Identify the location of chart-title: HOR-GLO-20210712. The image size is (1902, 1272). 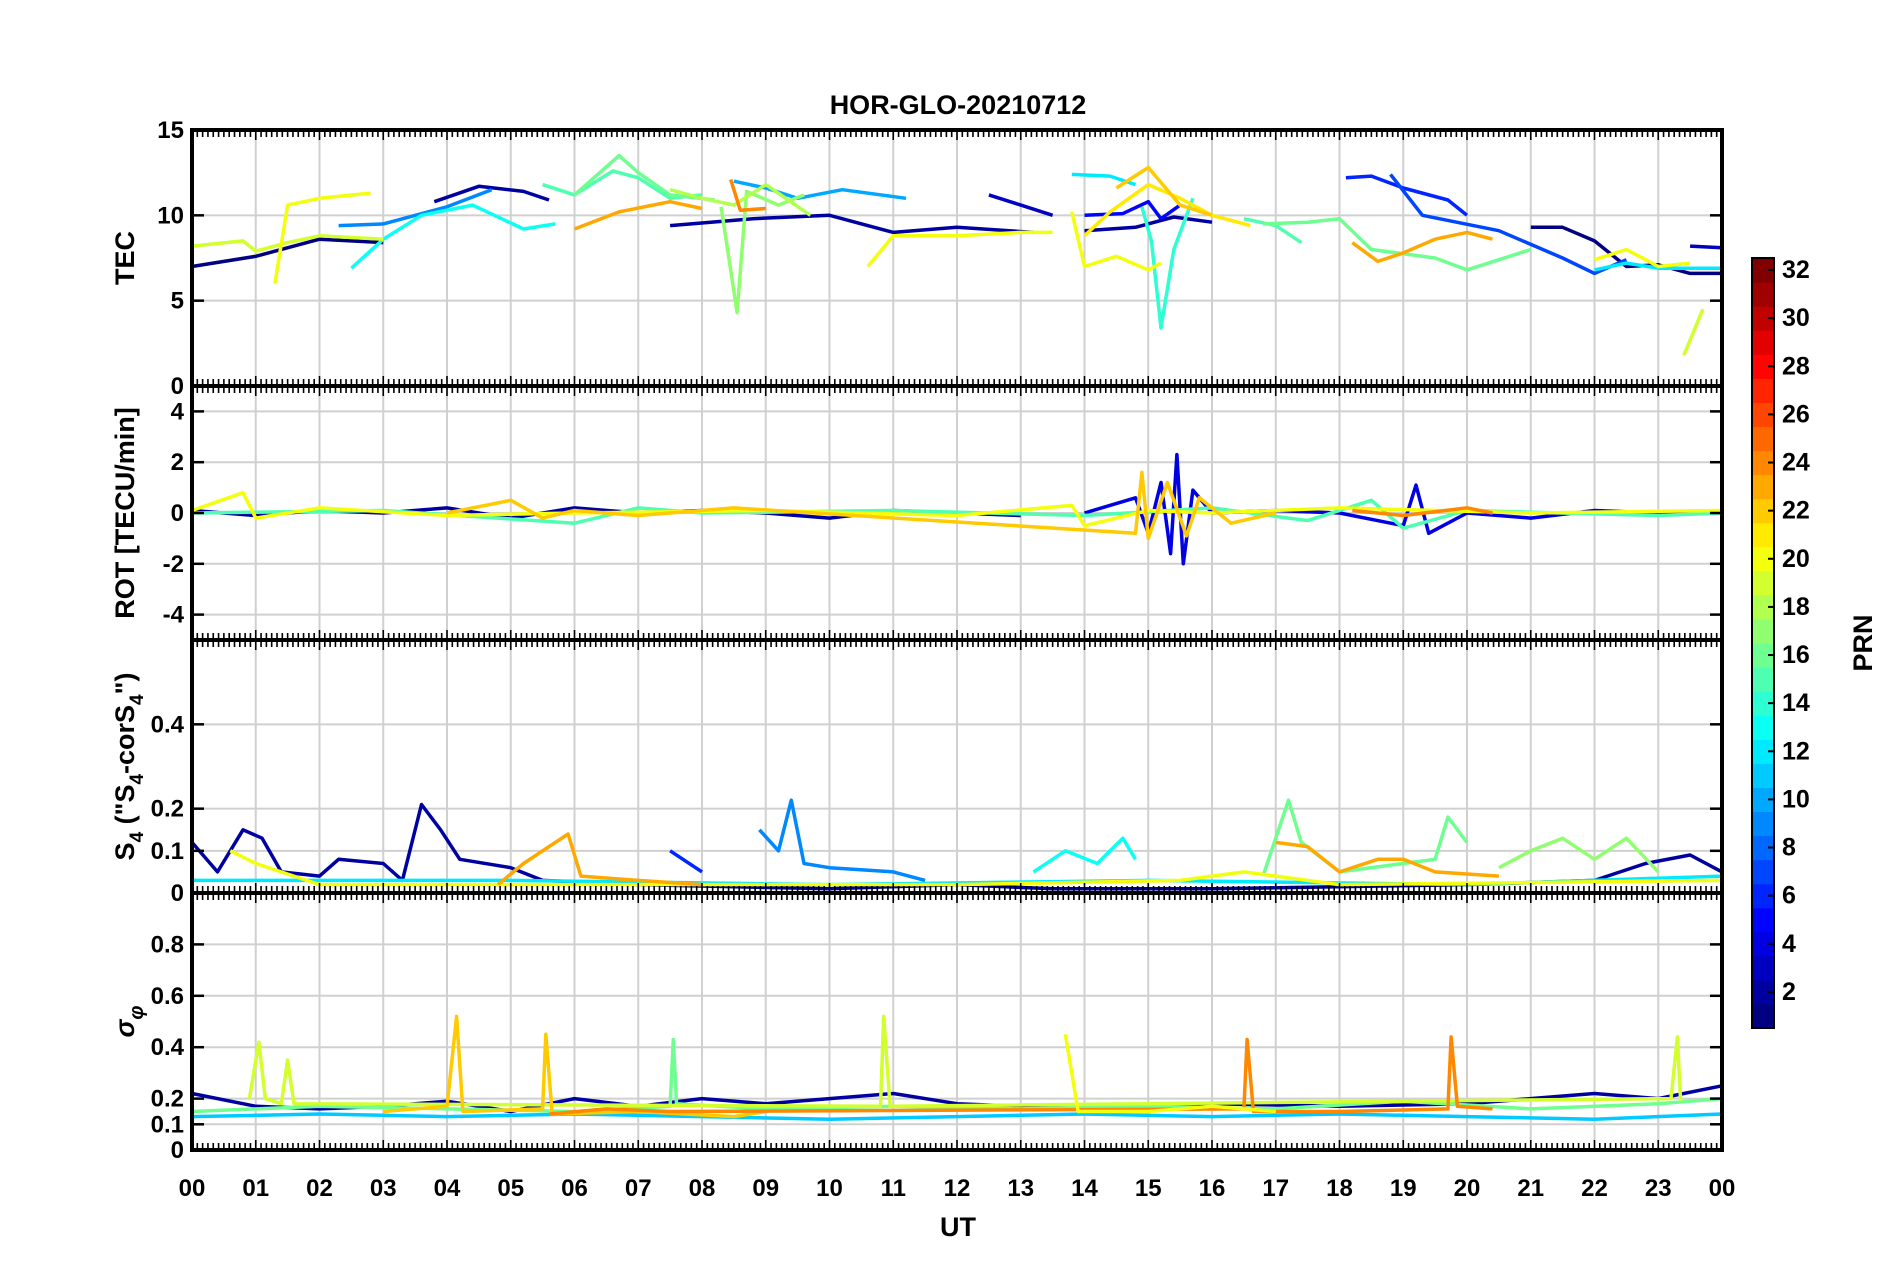
(958, 105).